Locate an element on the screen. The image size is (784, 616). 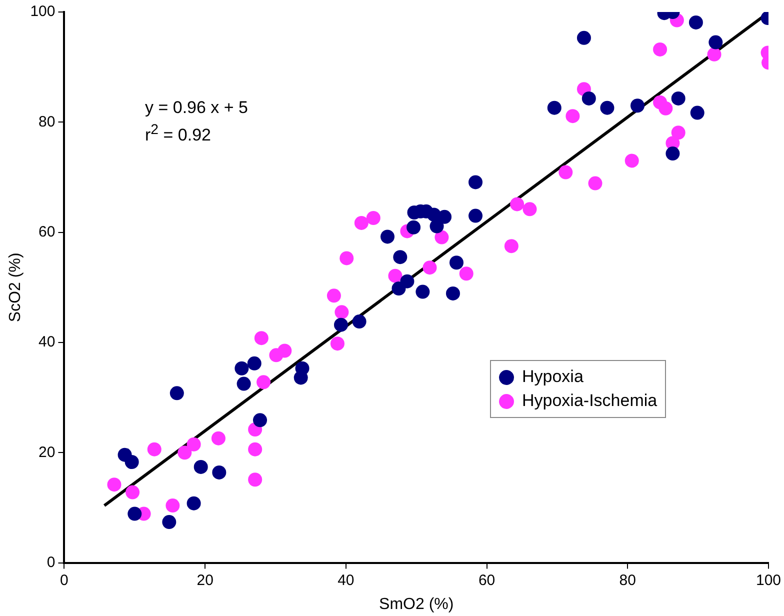
y-axis-title: ScO2 (%) is located at coordinates (15, 287).